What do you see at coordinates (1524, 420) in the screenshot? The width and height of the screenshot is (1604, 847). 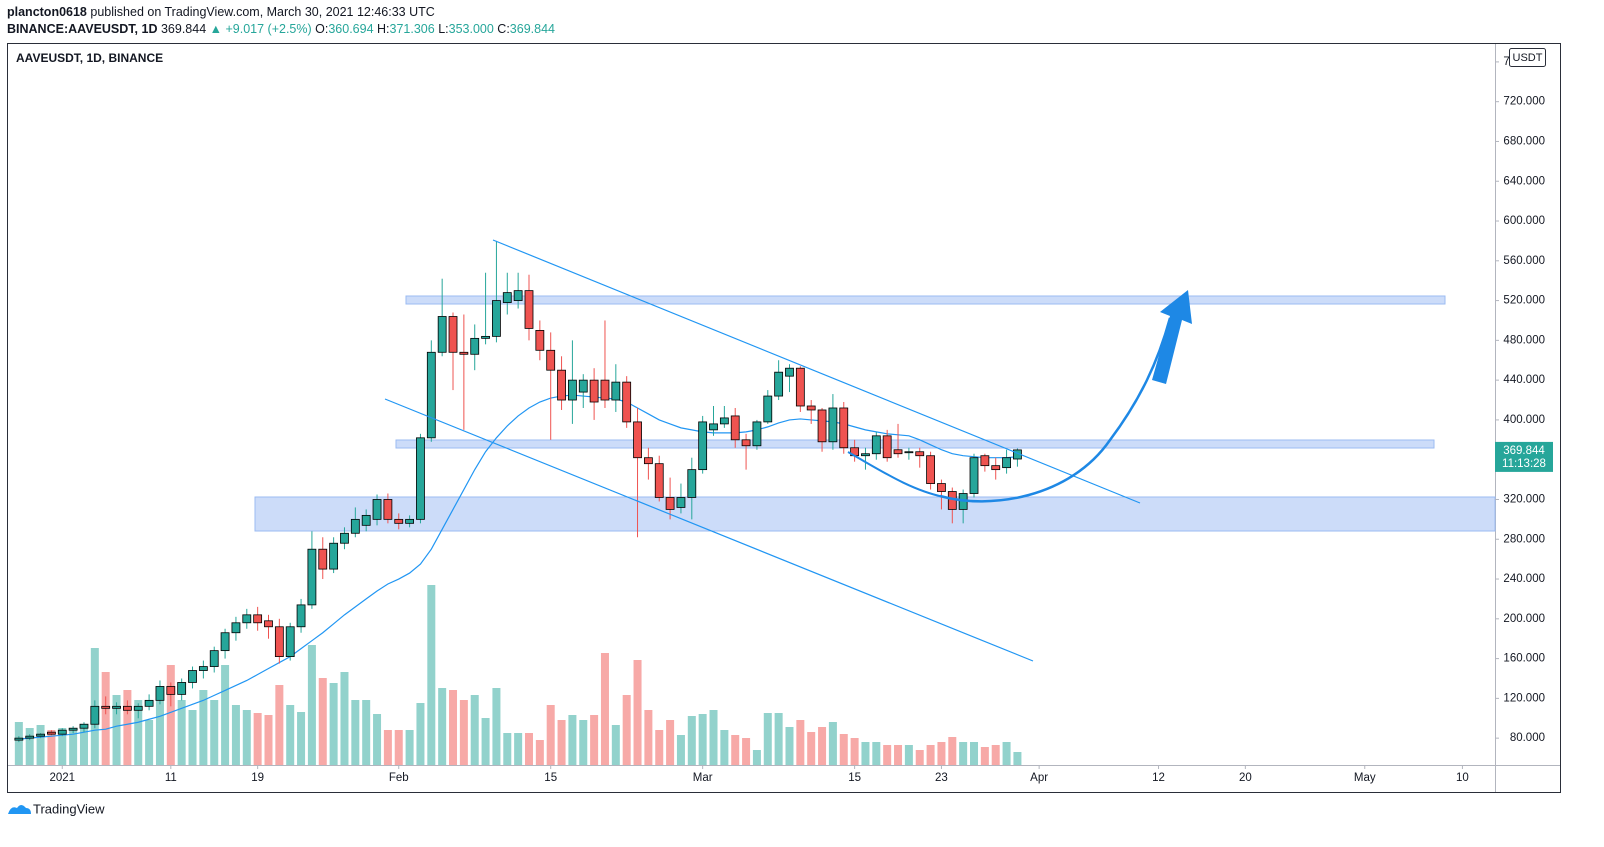 I see `y-tick-label: 400.000` at bounding box center [1524, 420].